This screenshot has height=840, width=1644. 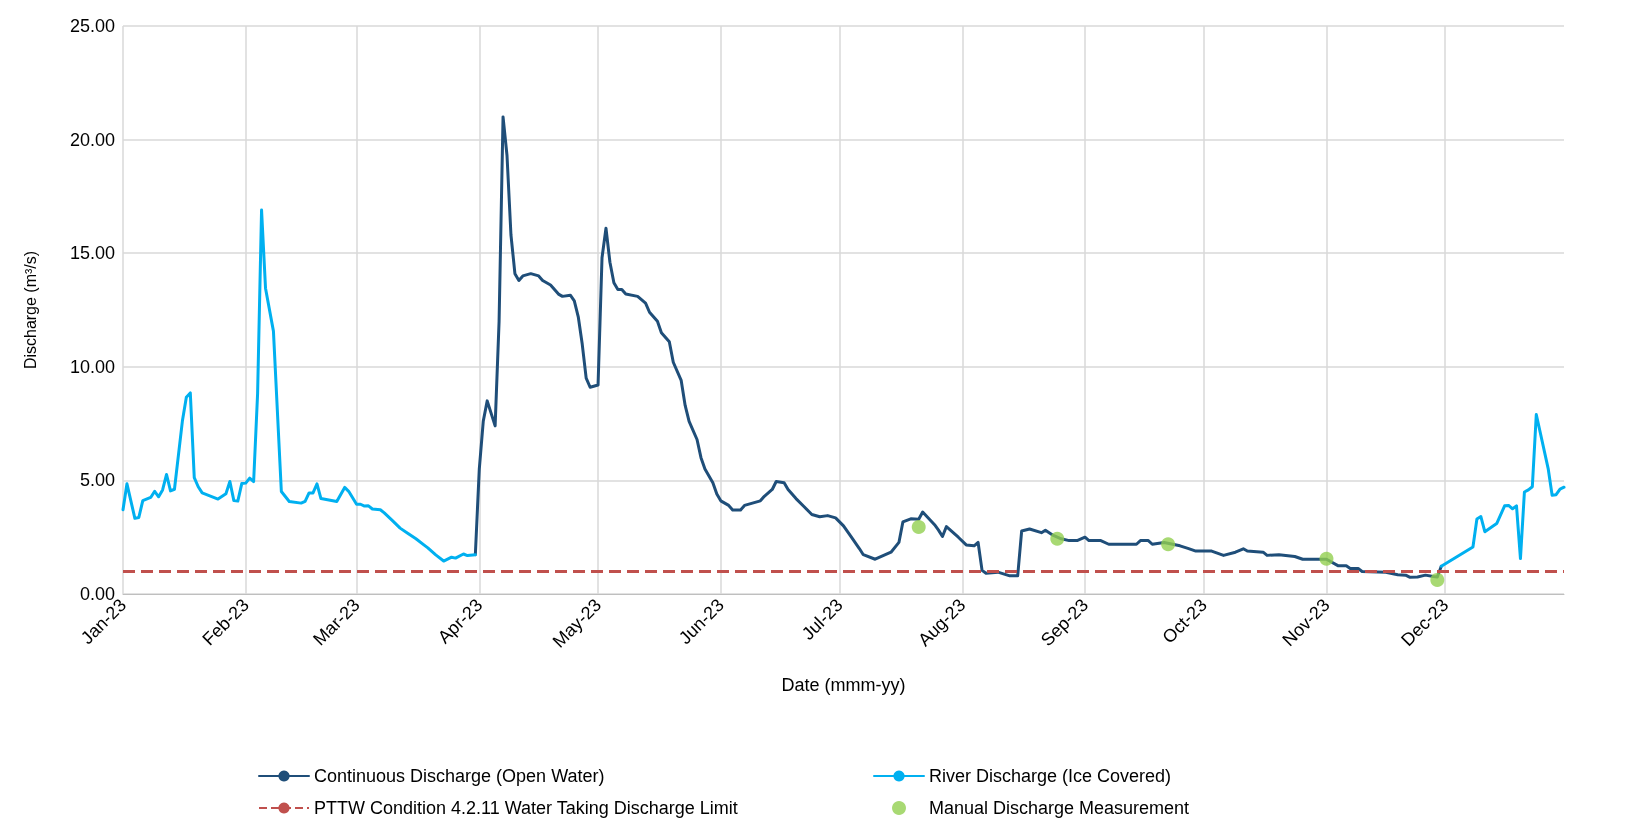 What do you see at coordinates (526, 808) in the screenshot?
I see `legend-label: PTTW Condition 4.2.11 Water Taking Discharge Limit` at bounding box center [526, 808].